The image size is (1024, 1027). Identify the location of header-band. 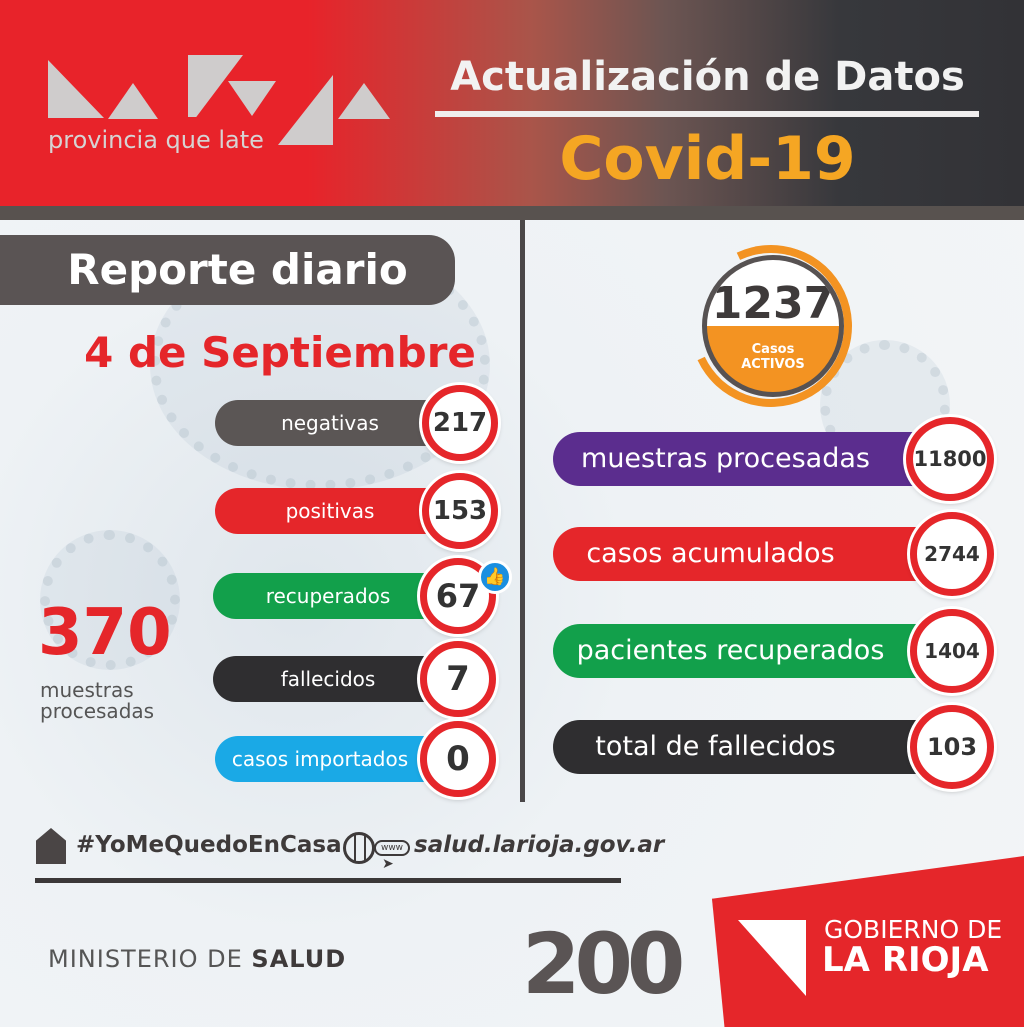
(512, 213).